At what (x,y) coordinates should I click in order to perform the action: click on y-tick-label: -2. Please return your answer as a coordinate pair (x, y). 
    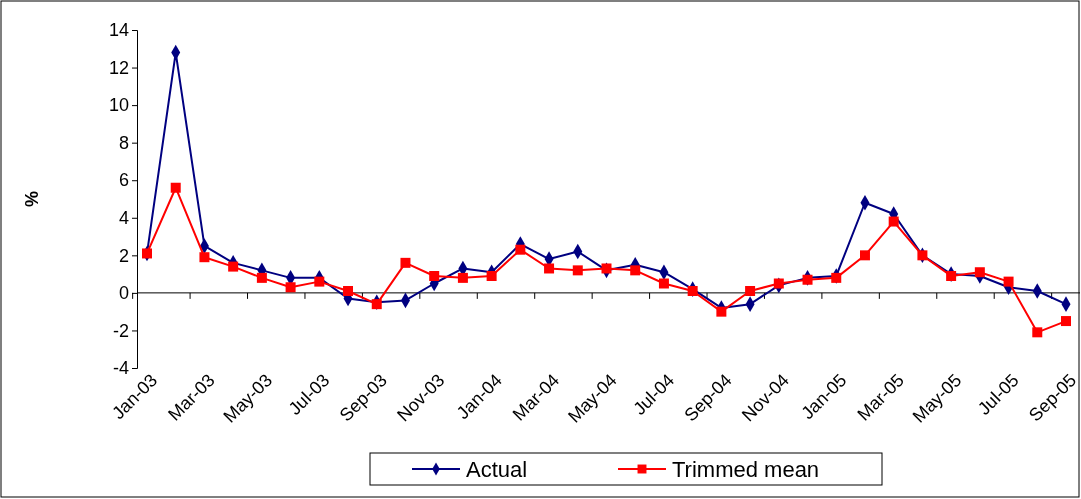
    Looking at the image, I should click on (120, 330).